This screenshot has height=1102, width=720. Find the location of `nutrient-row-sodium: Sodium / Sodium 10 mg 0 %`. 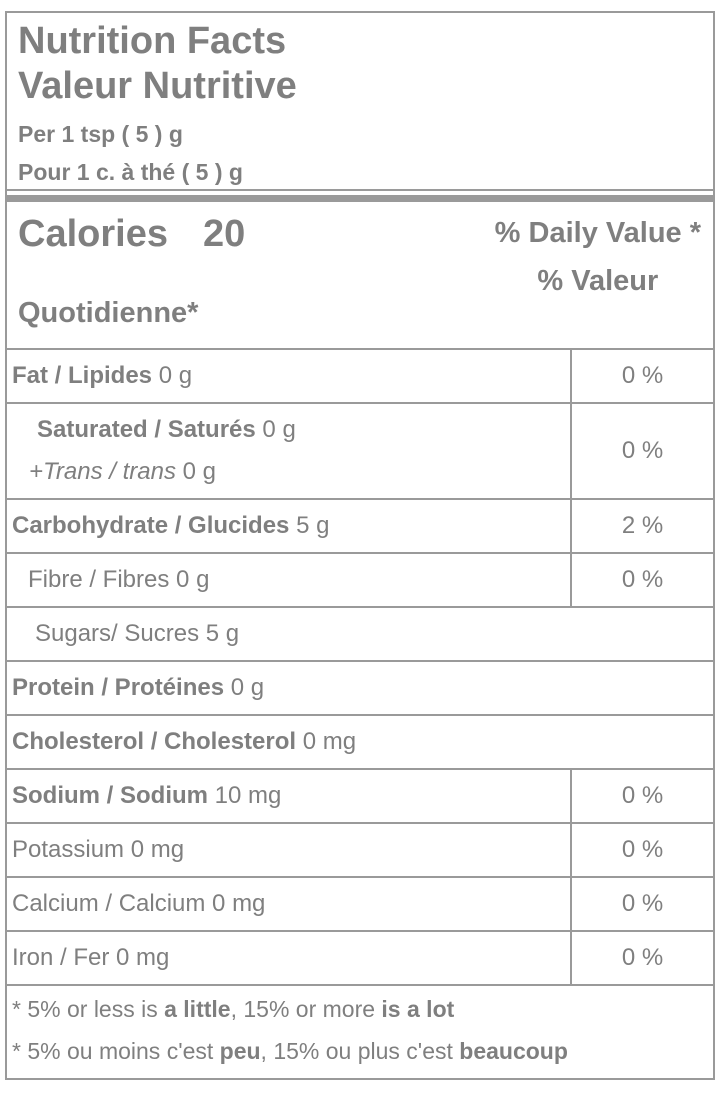

nutrient-row-sodium: Sodium / Sodium 10 mg 0 % is located at coordinates (360, 795).